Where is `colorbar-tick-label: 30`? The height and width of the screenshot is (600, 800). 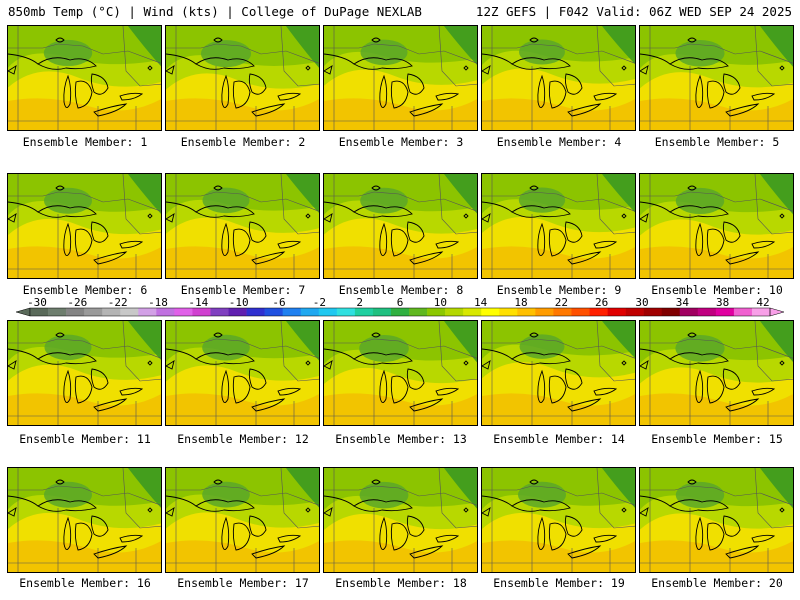 colorbar-tick-label: 30 is located at coordinates (641, 302).